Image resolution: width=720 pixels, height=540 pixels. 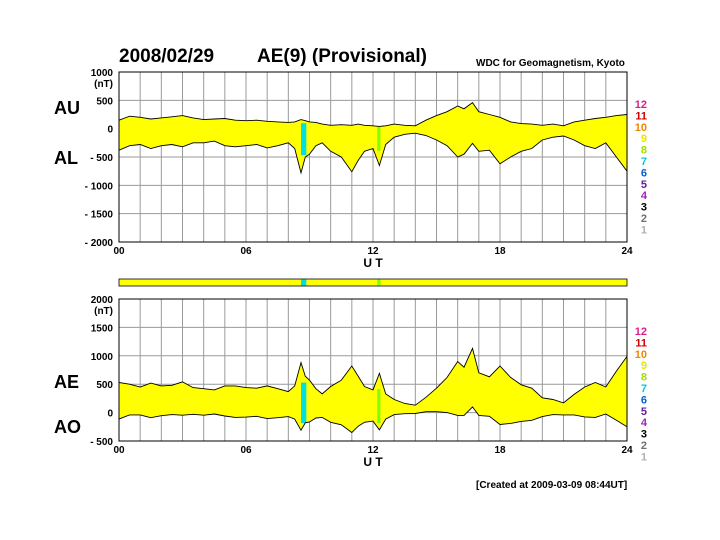 I want to click on ae-label: AE, so click(x=67, y=382).